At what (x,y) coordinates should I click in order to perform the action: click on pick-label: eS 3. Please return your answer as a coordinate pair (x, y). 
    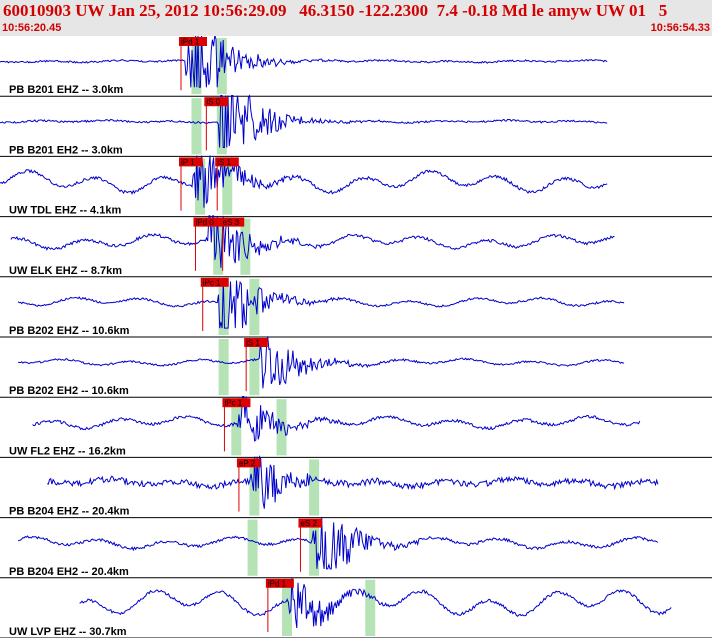
    Looking at the image, I should click on (231, 222).